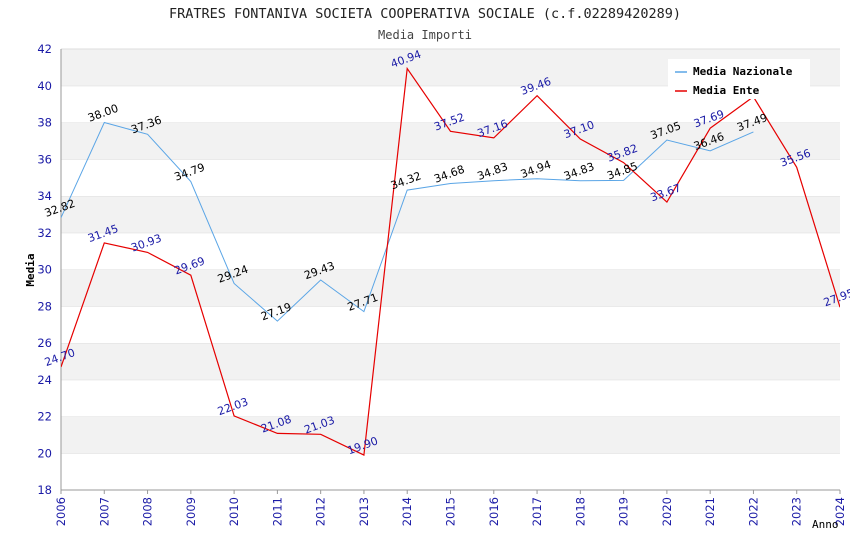 This screenshot has width=850, height=550. What do you see at coordinates (44, 380) in the screenshot?
I see `y-tick-label: 24` at bounding box center [44, 380].